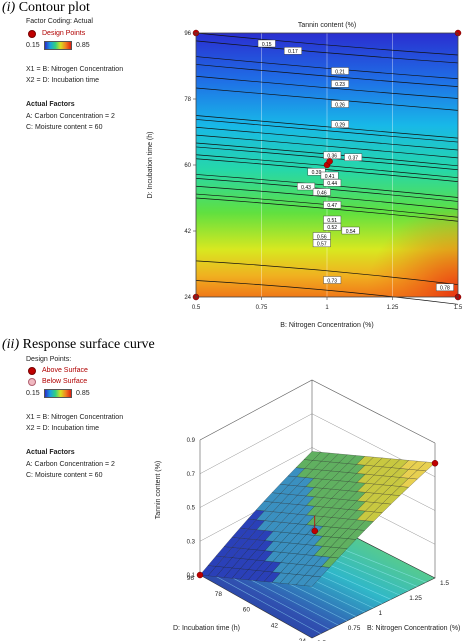 Image resolution: width=474 pixels, height=641 pixels. Describe the element at coordinates (50, 452) in the screenshot. I see `panel2-actual-factors-title: Actual Factors` at that location.